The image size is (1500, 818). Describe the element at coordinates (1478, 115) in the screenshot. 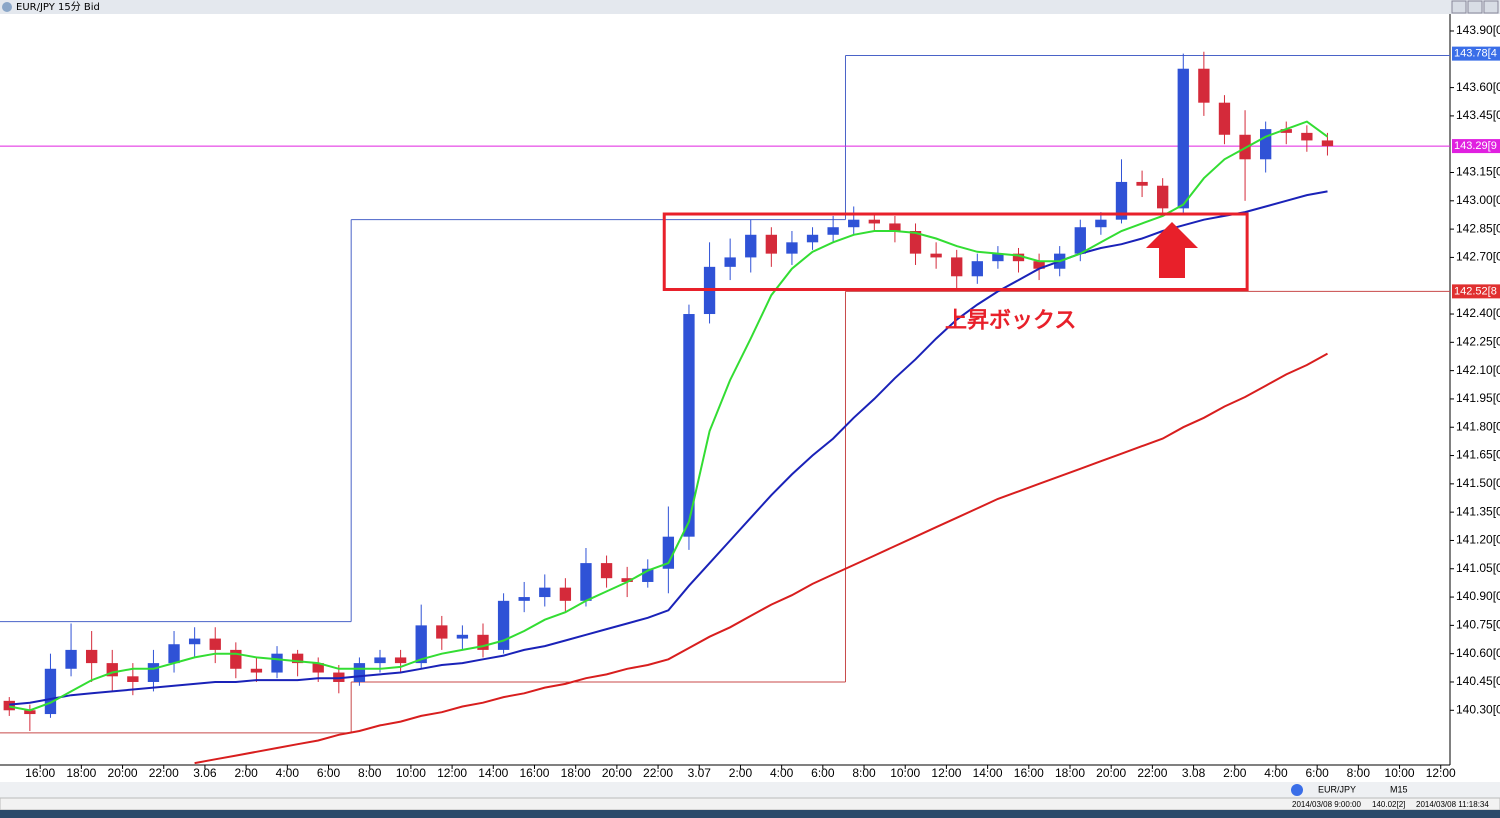

I see `y-tick-label: 143.45[0` at that location.